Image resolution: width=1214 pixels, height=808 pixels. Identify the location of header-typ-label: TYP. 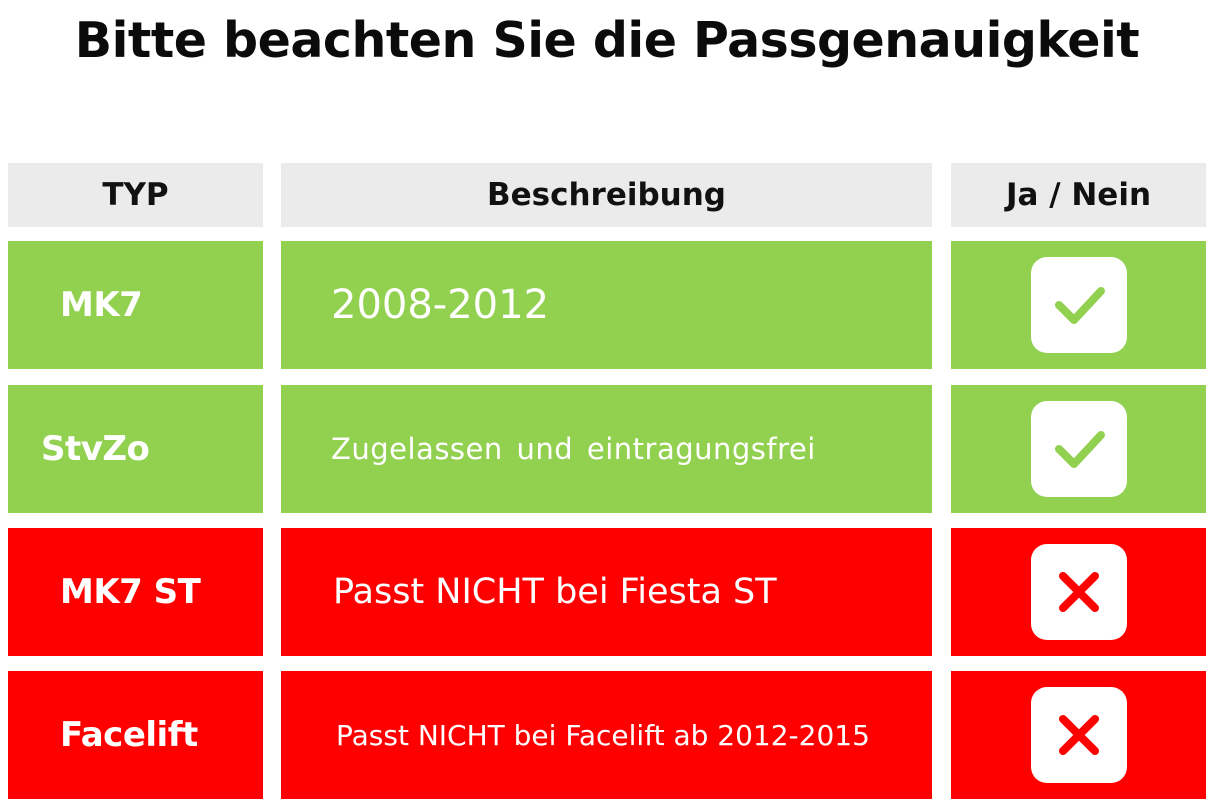
(135, 195).